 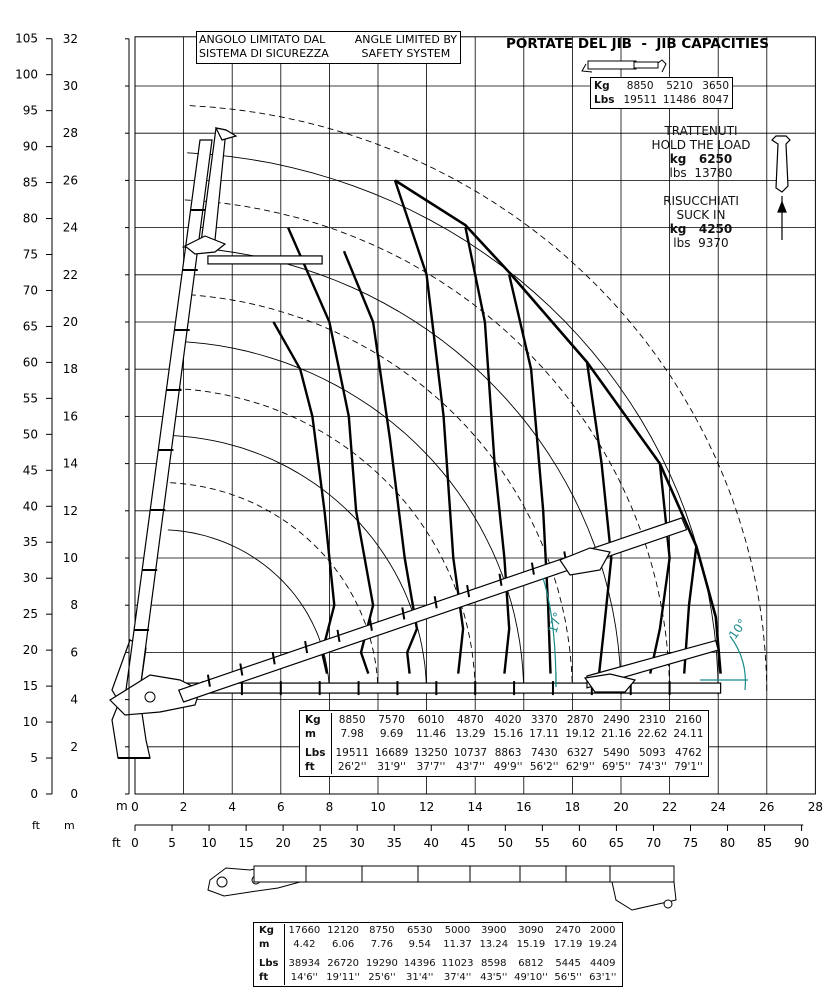 I want to click on left-m-tick: 26, so click(x=70, y=180).